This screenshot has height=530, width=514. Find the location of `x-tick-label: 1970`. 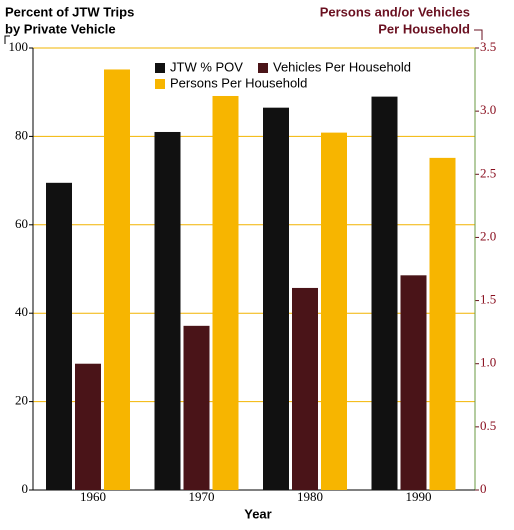

x-tick-label: 1970 is located at coordinates (202, 496).